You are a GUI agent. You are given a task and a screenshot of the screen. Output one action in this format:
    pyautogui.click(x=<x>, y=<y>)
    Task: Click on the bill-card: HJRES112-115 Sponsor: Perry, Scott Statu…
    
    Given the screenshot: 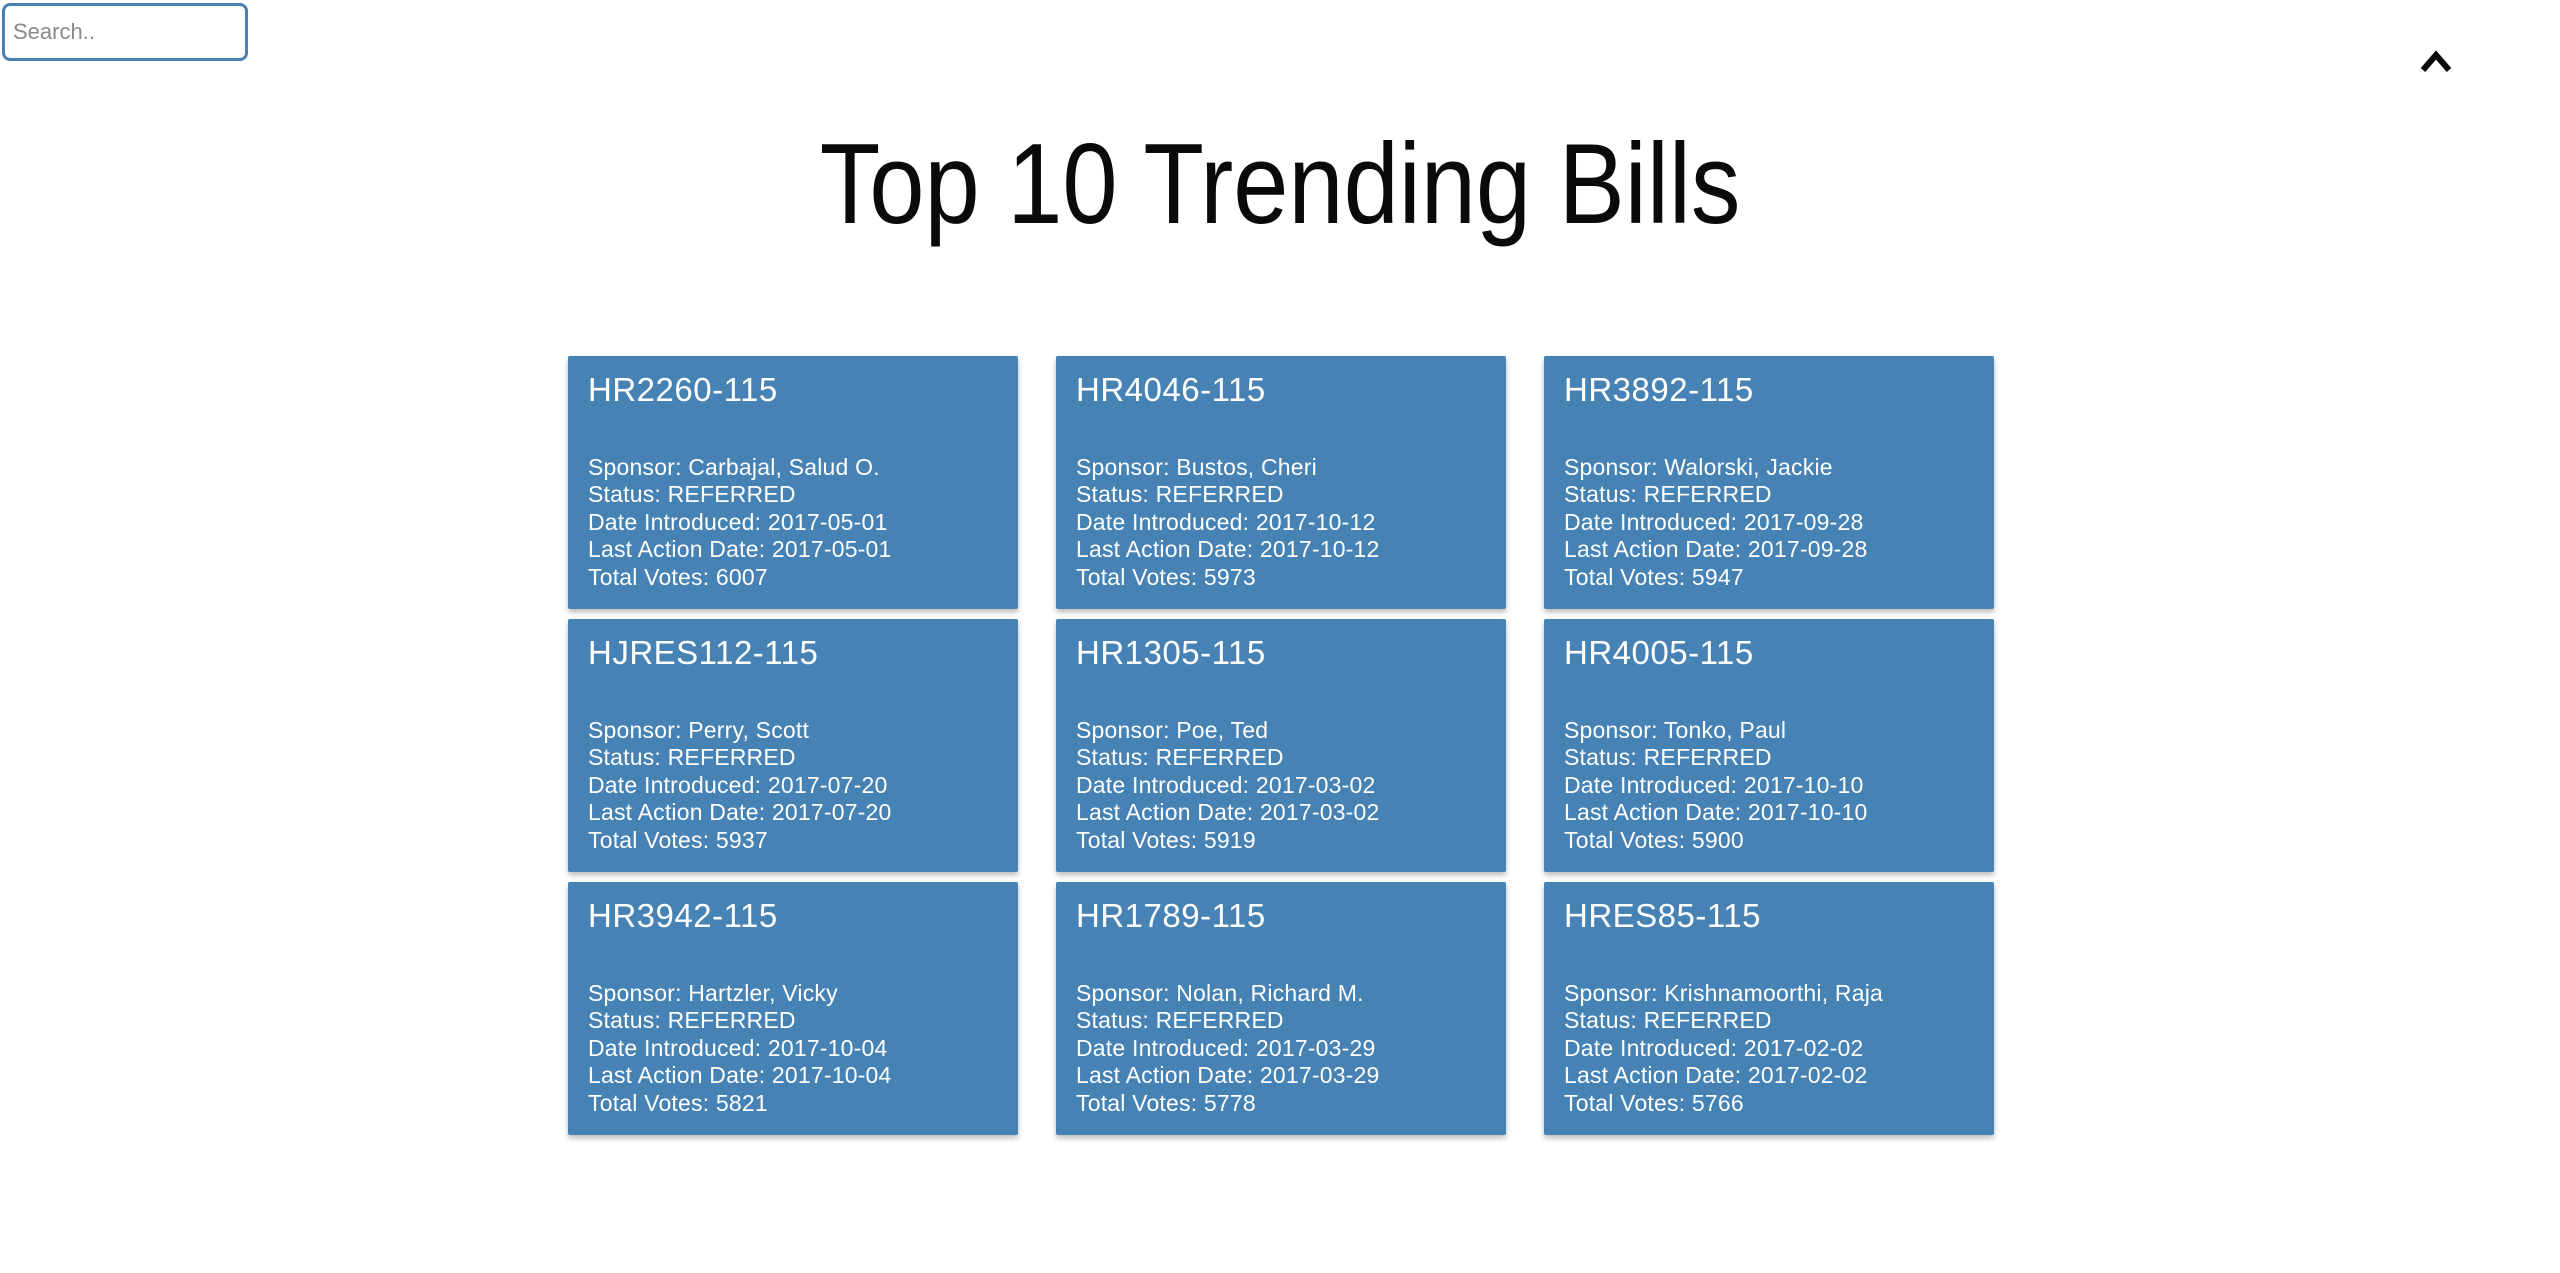 What is the action you would take?
    pyautogui.click(x=793, y=745)
    